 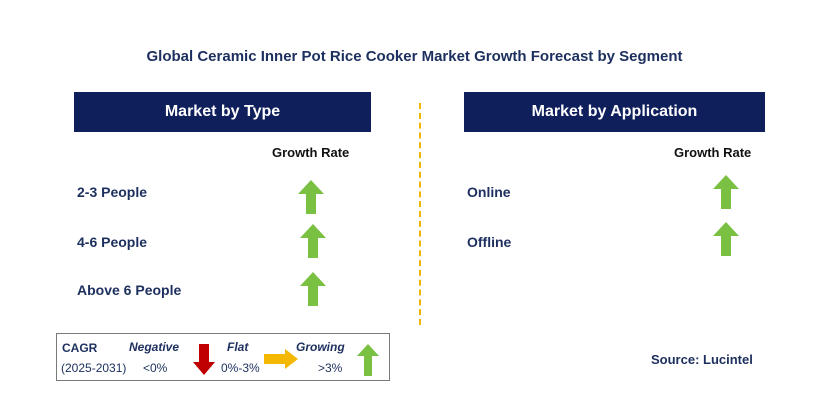 What do you see at coordinates (155, 368) in the screenshot?
I see `legend-negative-range: <0%` at bounding box center [155, 368].